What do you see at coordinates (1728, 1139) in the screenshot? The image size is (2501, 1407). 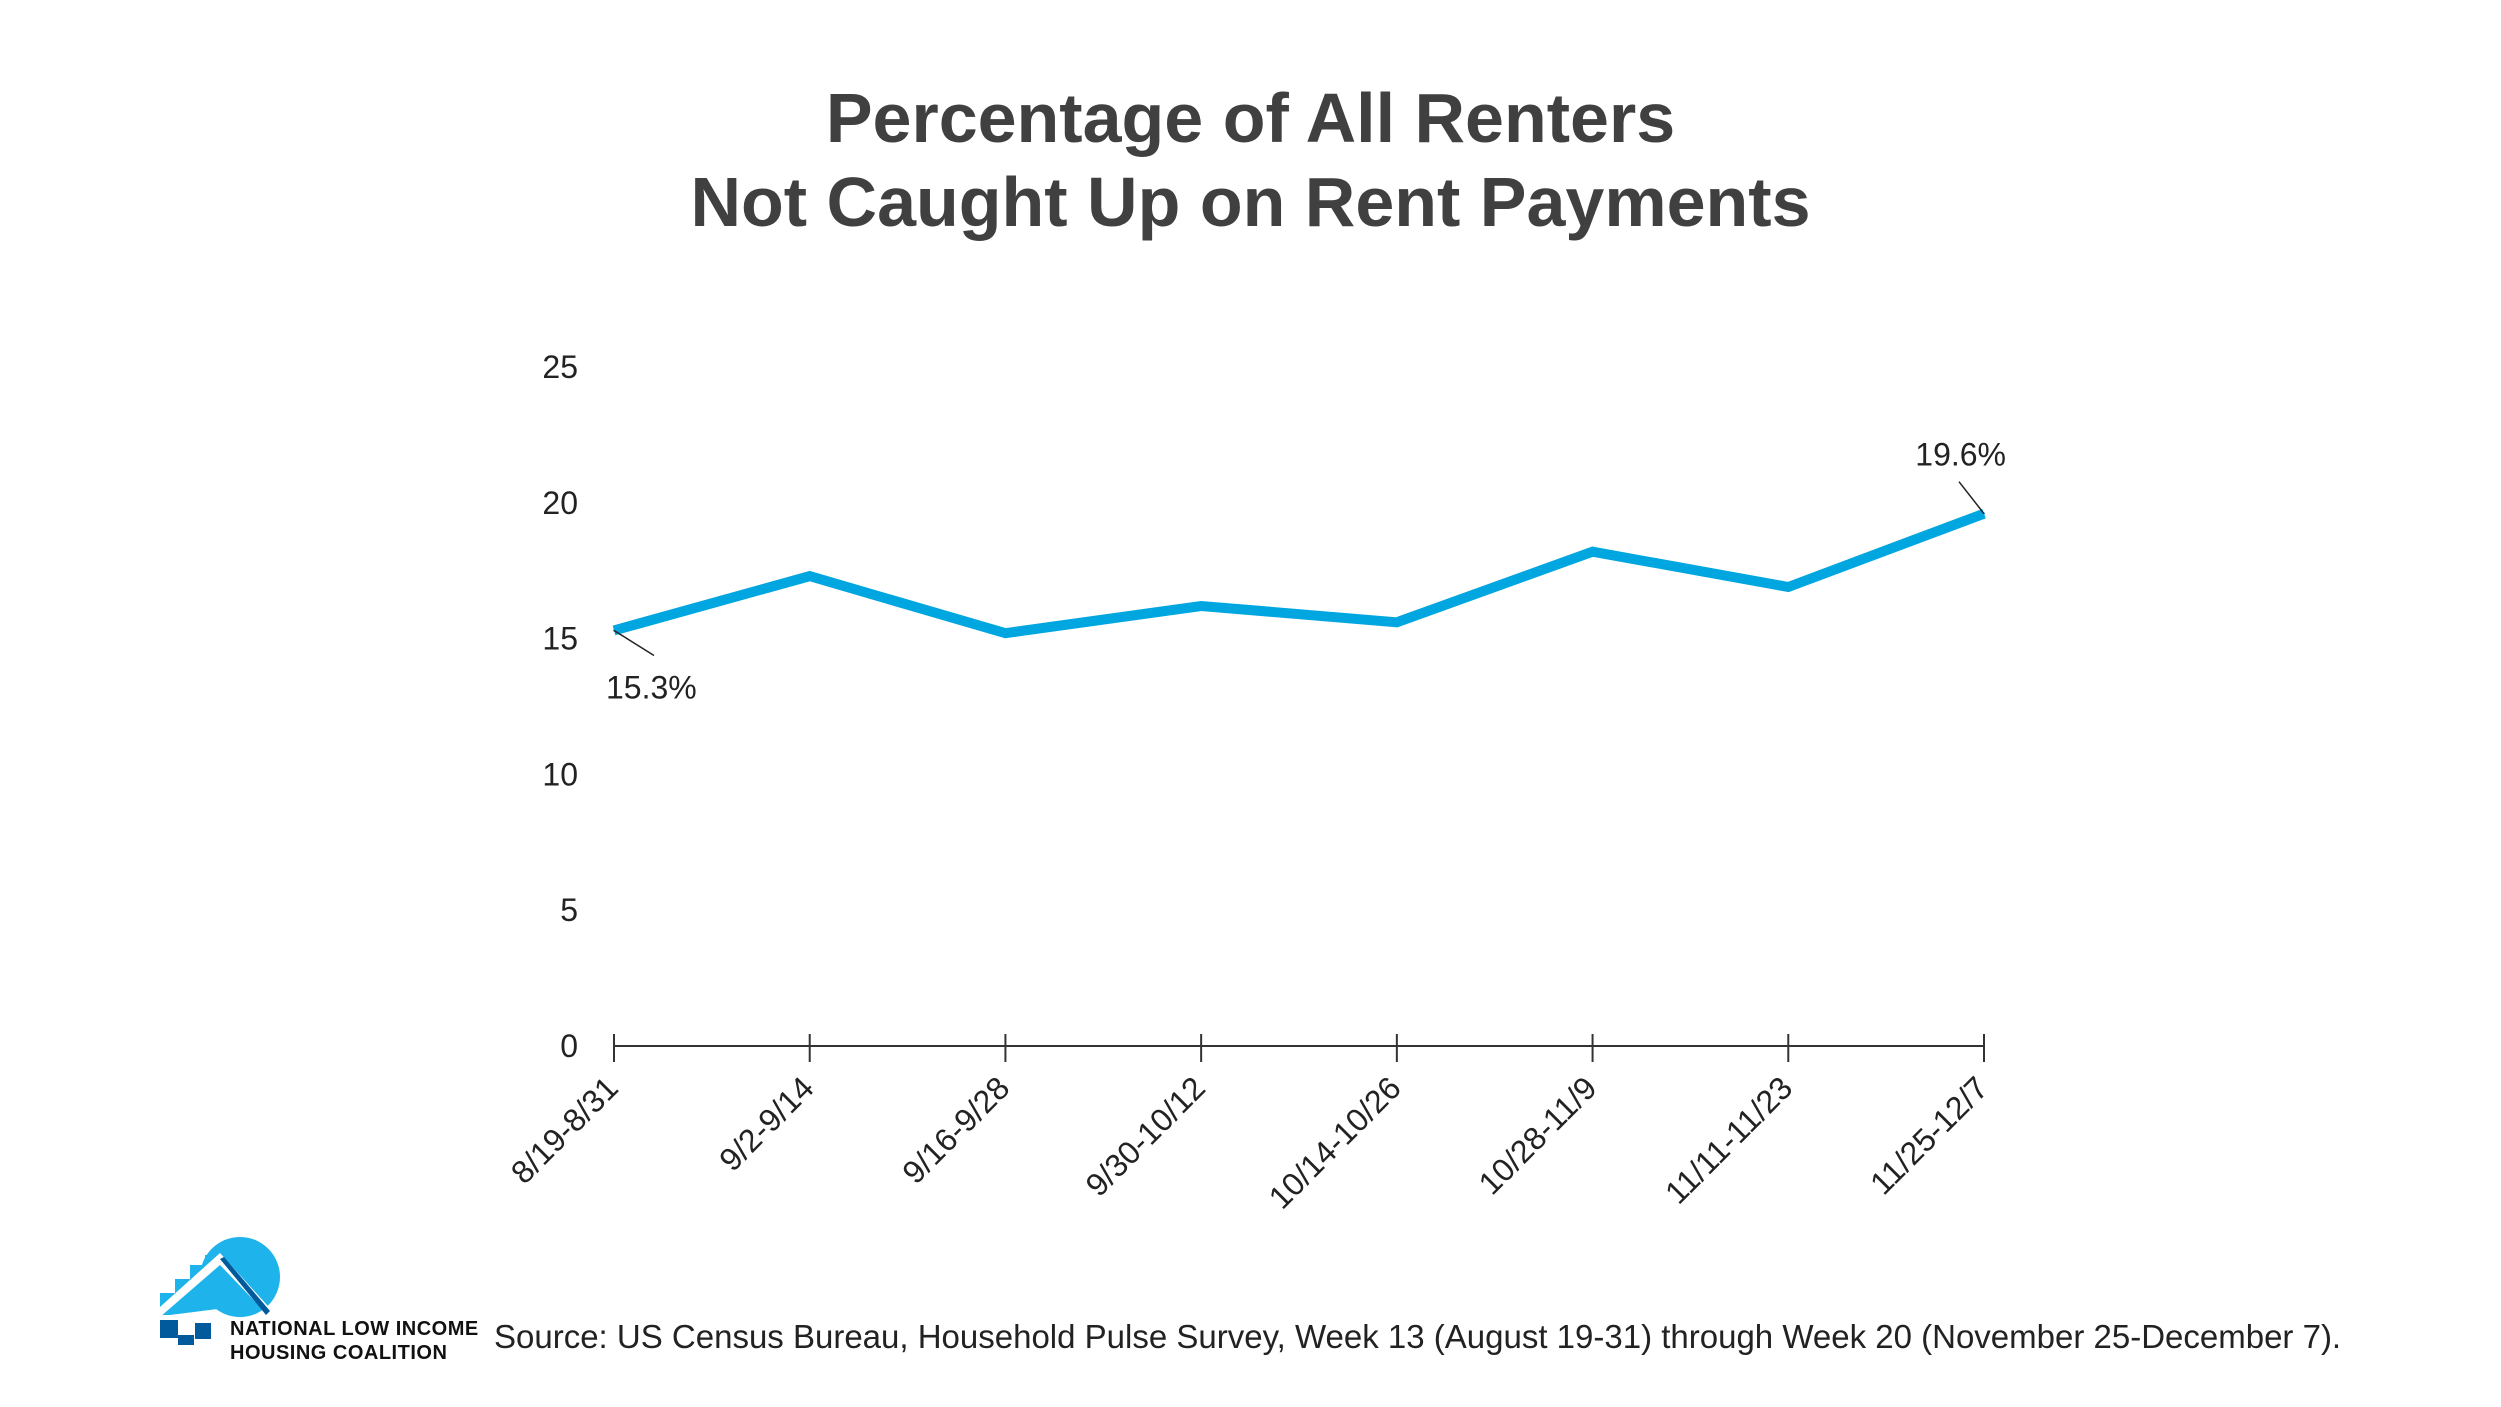 I see `x-tick-label: 11/11-11/23` at bounding box center [1728, 1139].